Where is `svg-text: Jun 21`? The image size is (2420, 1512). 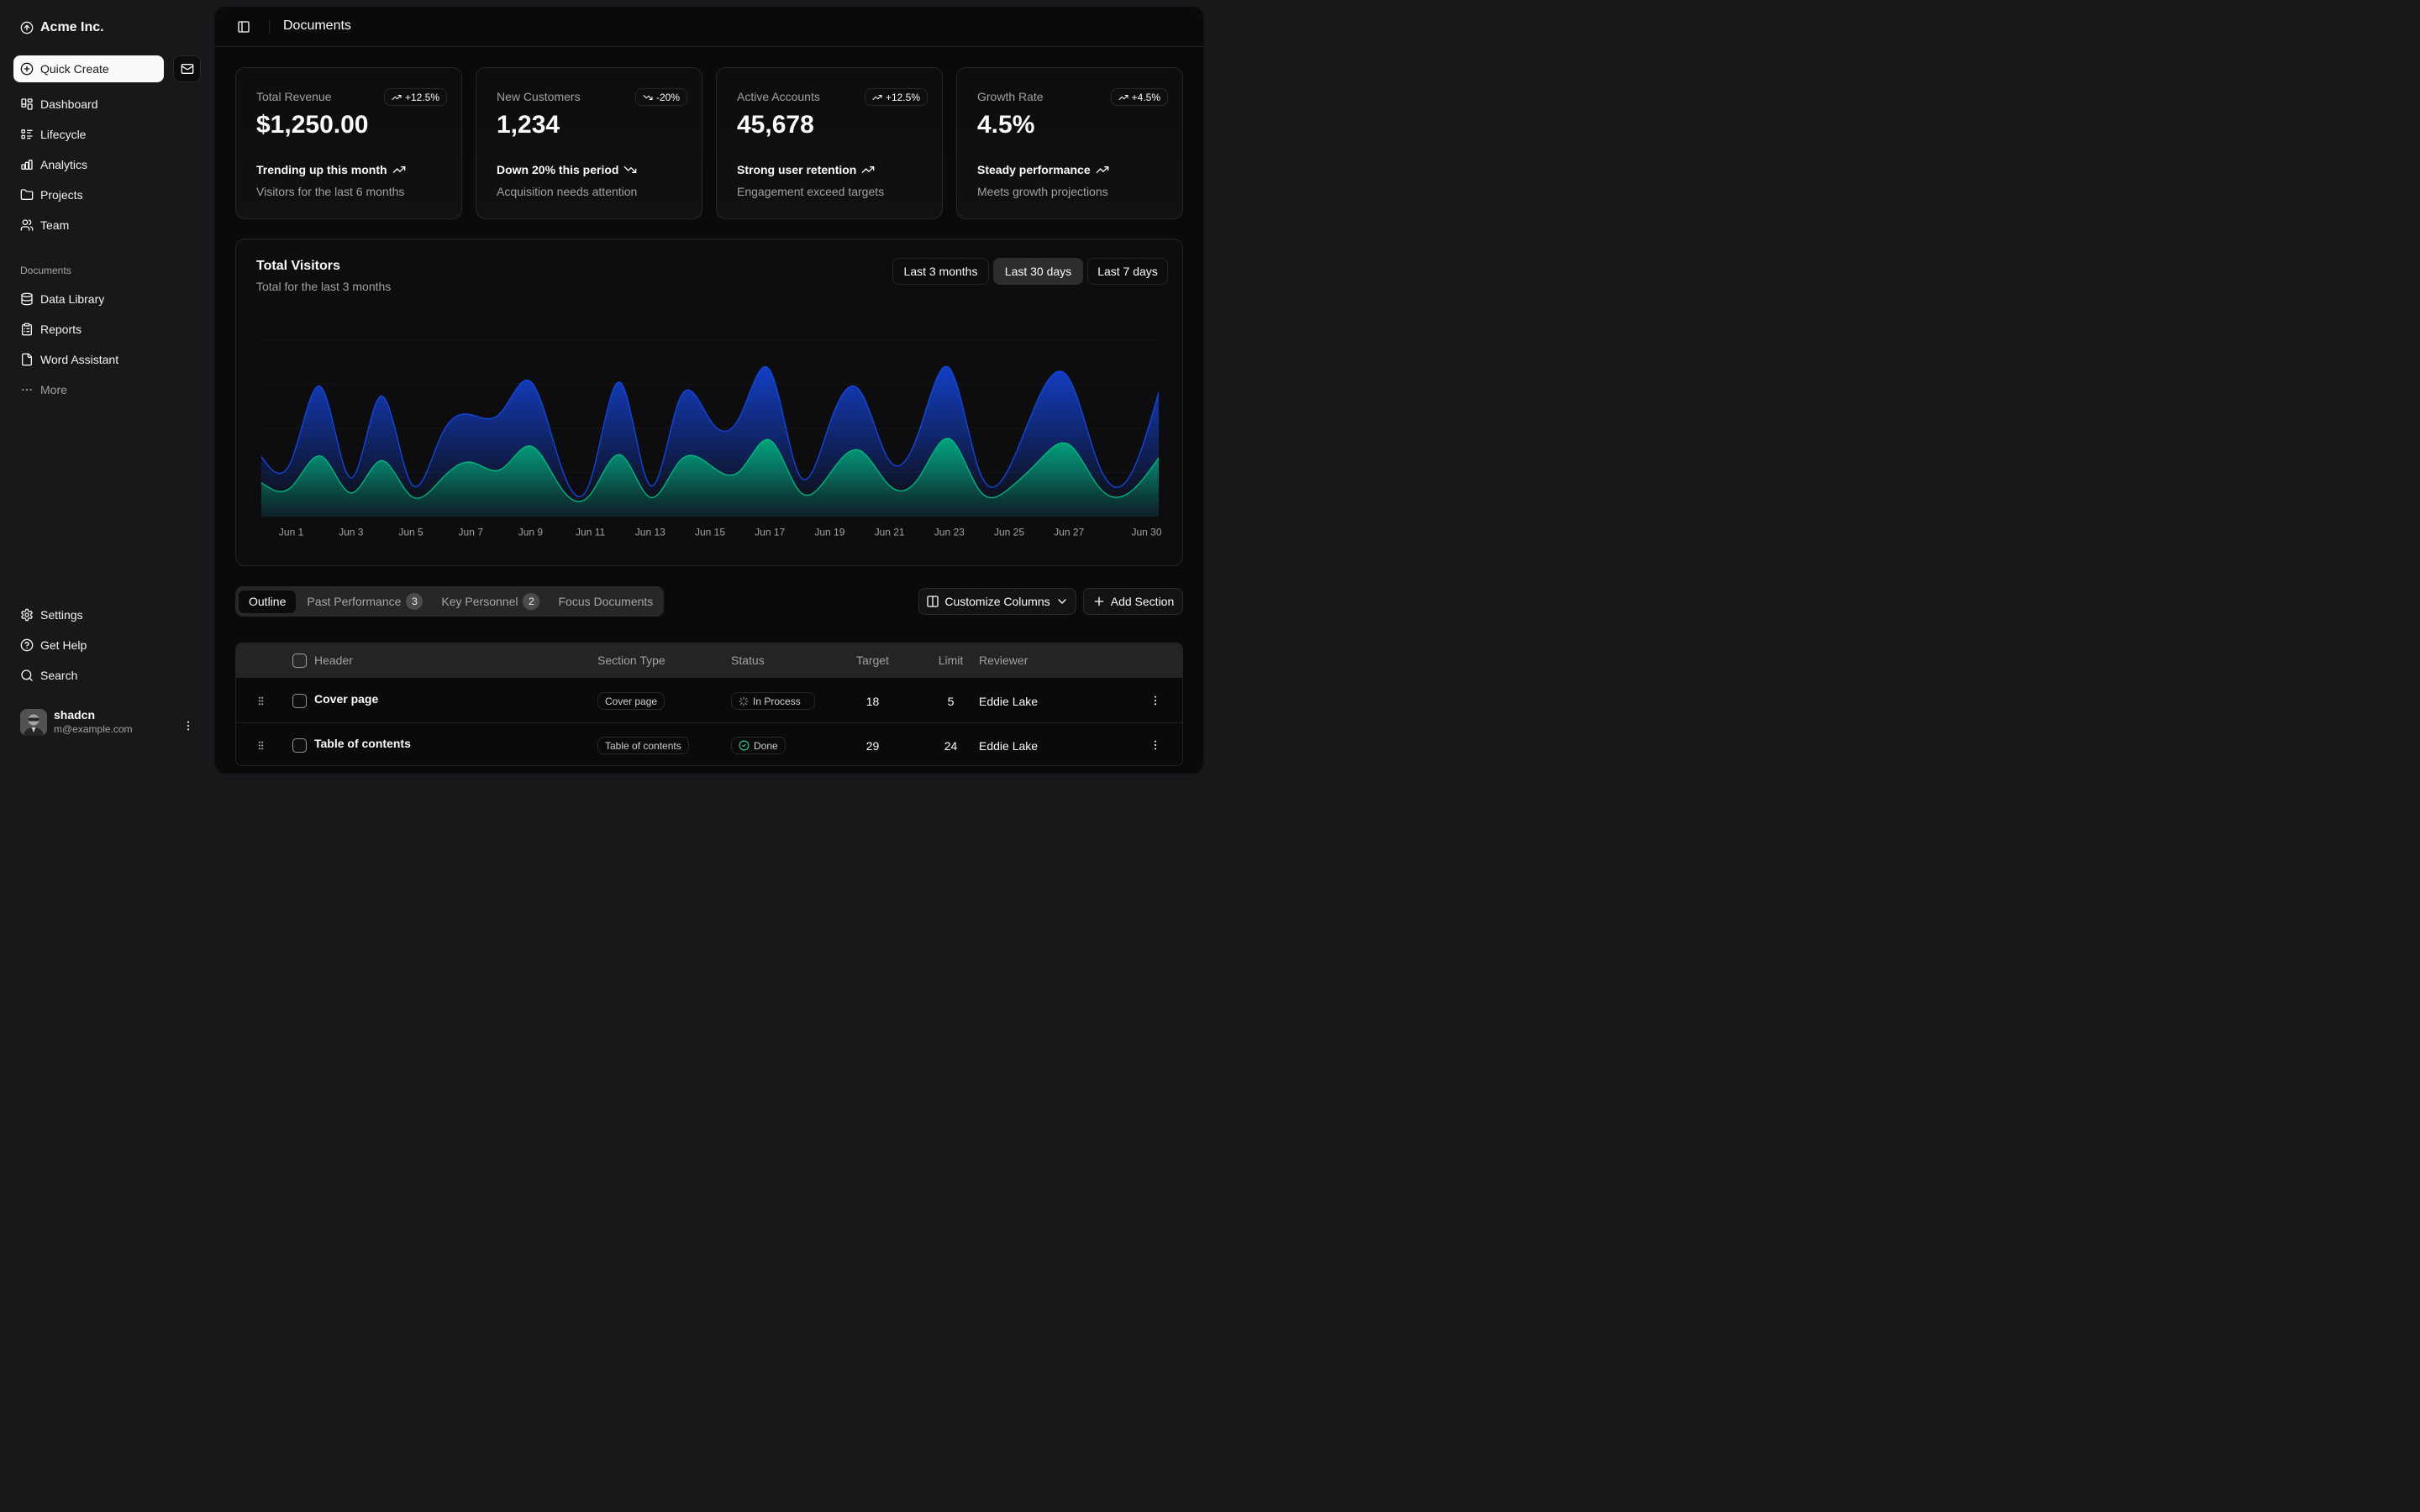 svg-text: Jun 21 is located at coordinates (890, 532).